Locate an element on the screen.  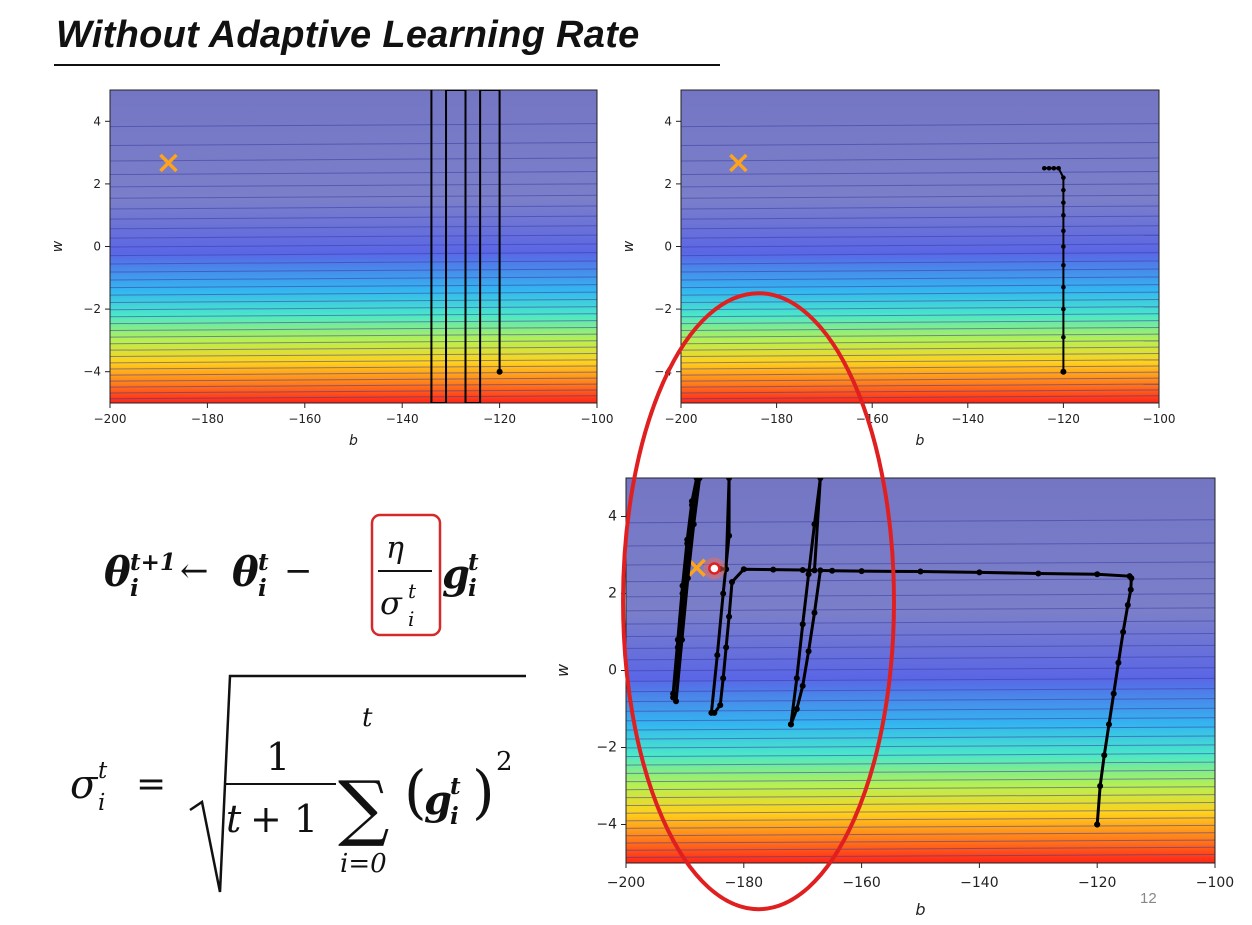
svg-text: σ is located at coordinates (391, 603).